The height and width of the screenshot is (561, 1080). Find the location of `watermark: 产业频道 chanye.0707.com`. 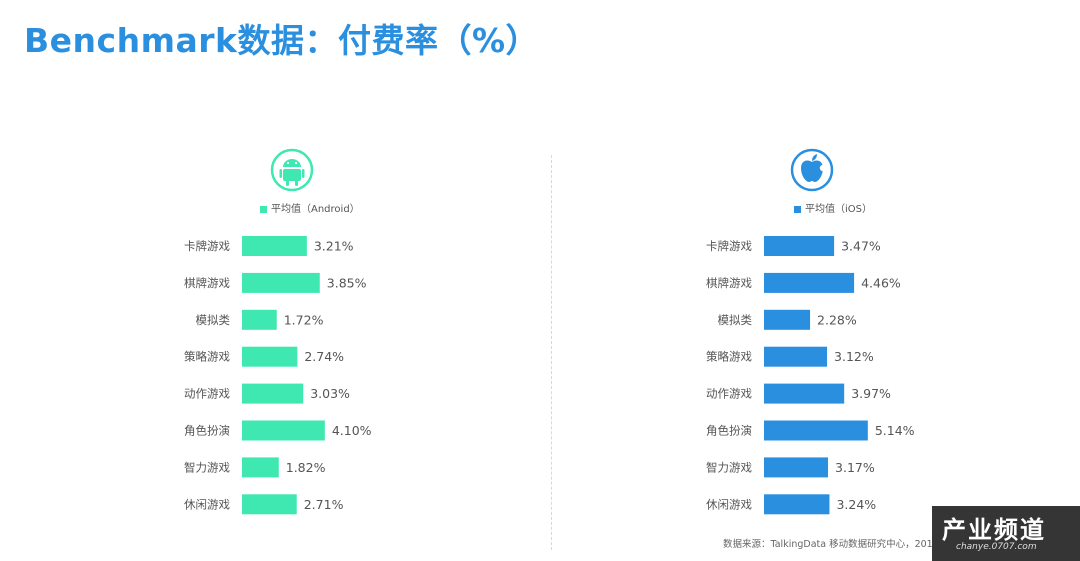

watermark: 产业频道 chanye.0707.com is located at coordinates (1006, 533).